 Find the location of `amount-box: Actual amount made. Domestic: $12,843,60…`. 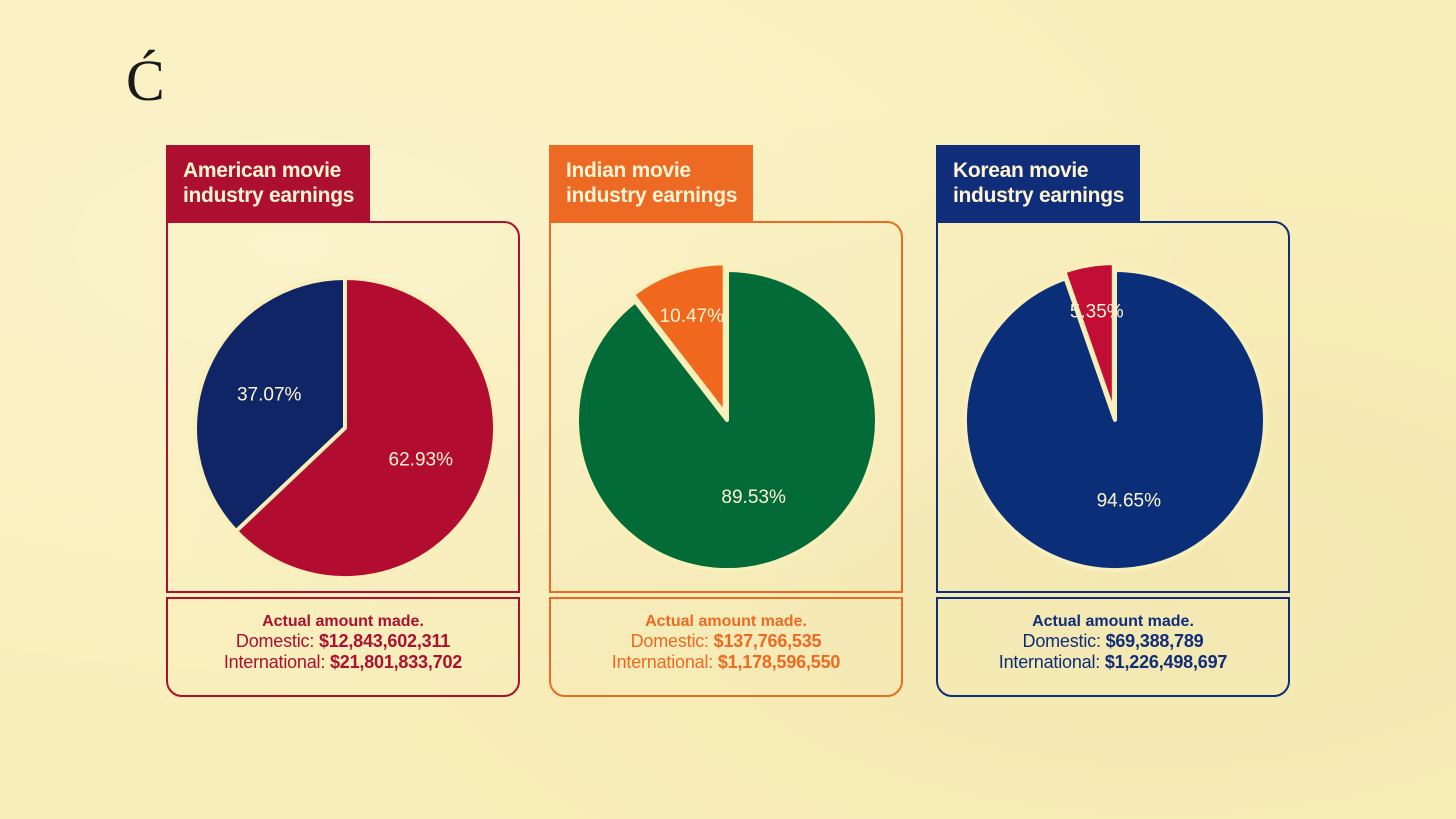

amount-box: Actual amount made. Domestic: $12,843,60… is located at coordinates (343, 647).